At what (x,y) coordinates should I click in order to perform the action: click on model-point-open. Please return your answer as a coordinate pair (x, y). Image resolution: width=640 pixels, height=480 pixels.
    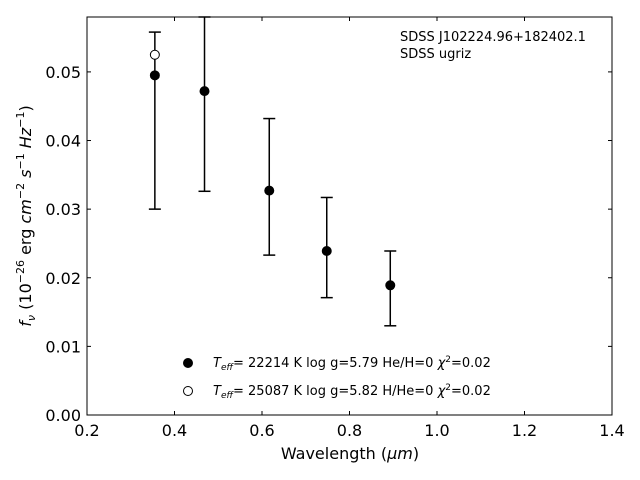
    Looking at the image, I should click on (154, 54).